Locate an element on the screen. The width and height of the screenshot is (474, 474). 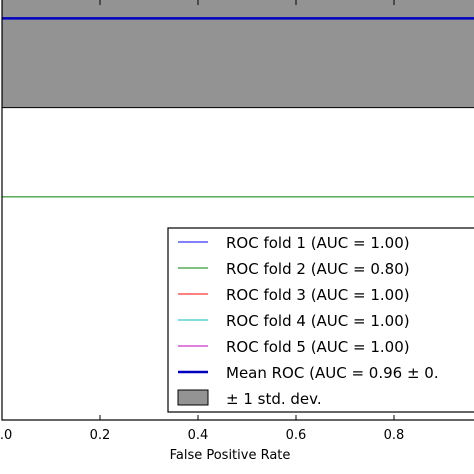
x-tick-label: 0.8 is located at coordinates (394, 435).